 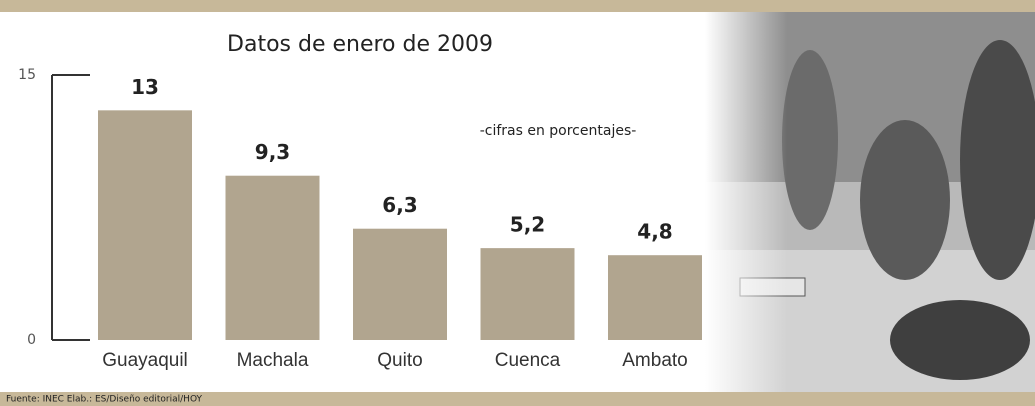 I want to click on y-tick-label: 0, so click(x=31, y=340).